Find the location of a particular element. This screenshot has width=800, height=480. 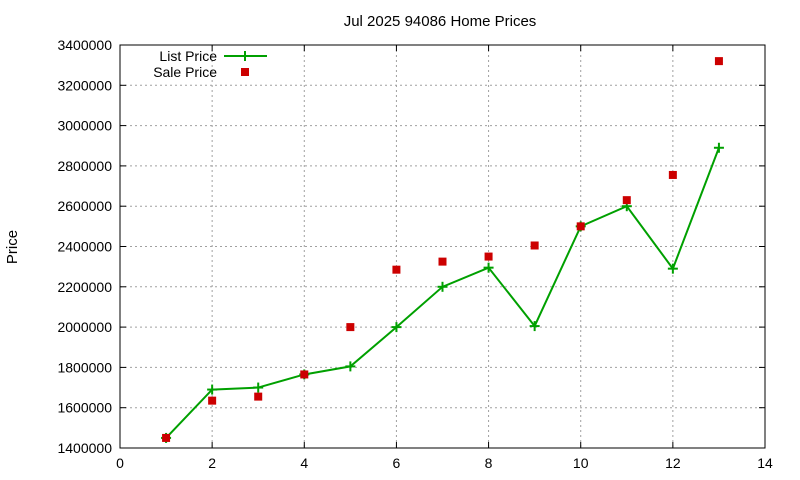

y-tick-label: 2400000 is located at coordinates (84, 247).